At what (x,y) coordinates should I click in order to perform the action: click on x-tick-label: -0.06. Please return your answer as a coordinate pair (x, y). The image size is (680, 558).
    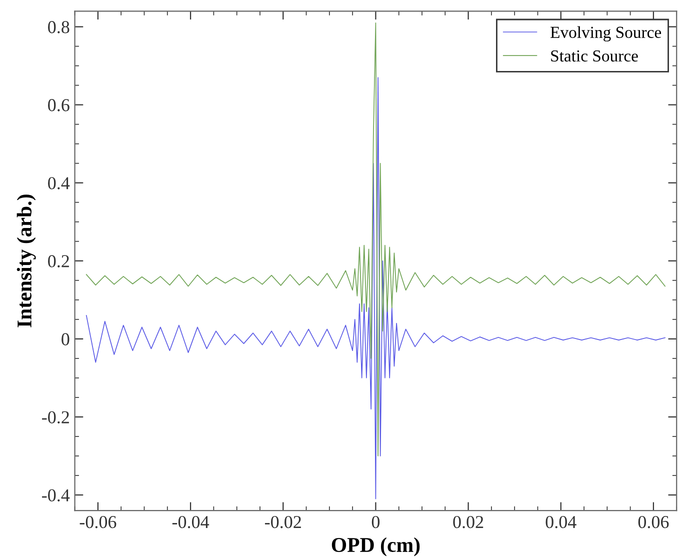
    Looking at the image, I should click on (98, 522).